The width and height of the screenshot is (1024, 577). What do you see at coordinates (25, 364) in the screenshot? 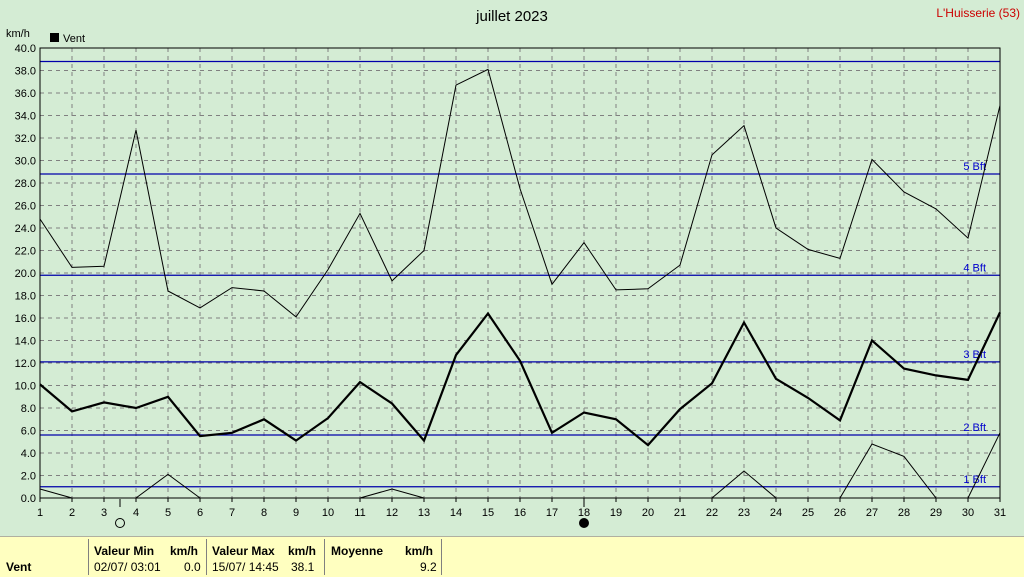
I see `y-tick-label: 12.0` at bounding box center [25, 364].